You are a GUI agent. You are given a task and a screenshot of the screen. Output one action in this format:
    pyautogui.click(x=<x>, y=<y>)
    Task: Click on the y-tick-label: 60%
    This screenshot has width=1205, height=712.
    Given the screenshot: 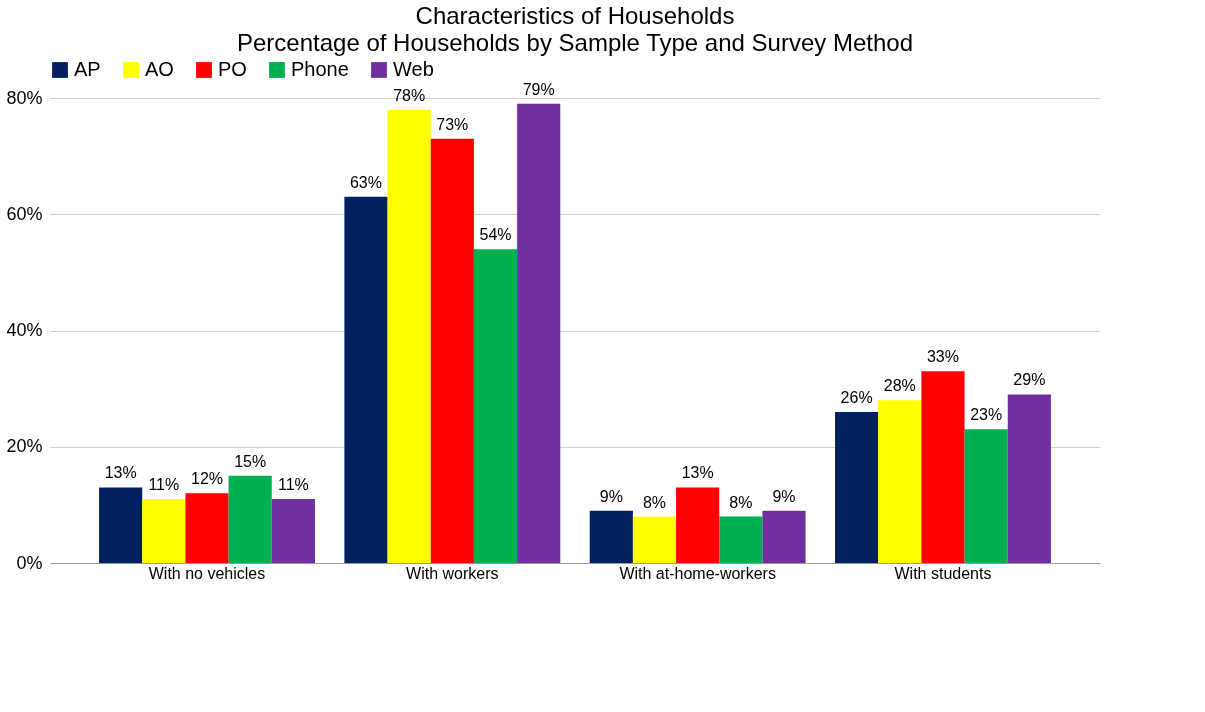 What is the action you would take?
    pyautogui.click(x=24, y=213)
    